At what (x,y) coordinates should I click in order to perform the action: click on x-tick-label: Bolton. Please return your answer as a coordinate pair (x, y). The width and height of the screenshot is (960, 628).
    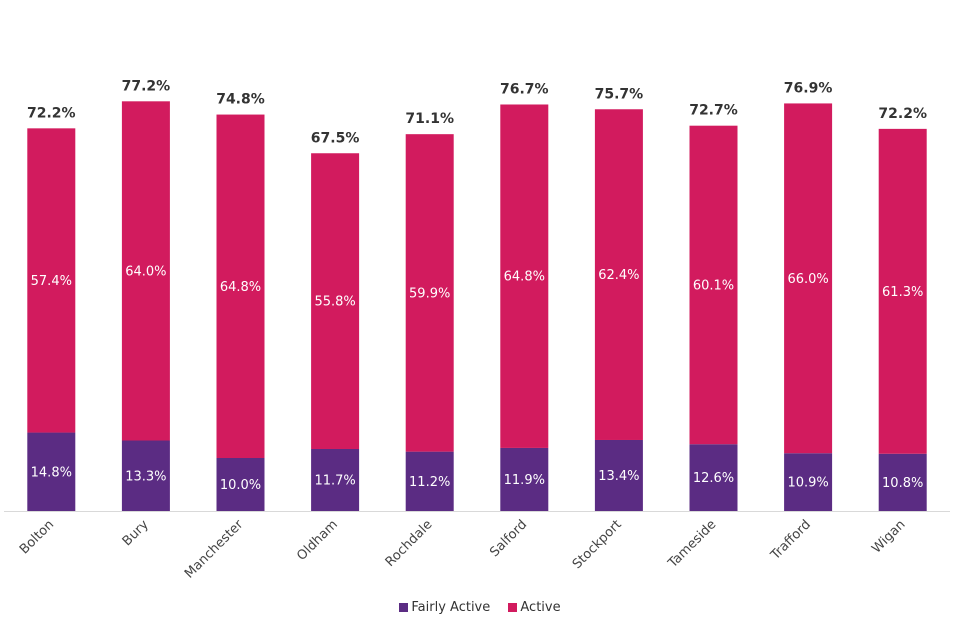
    Looking at the image, I should click on (37, 537).